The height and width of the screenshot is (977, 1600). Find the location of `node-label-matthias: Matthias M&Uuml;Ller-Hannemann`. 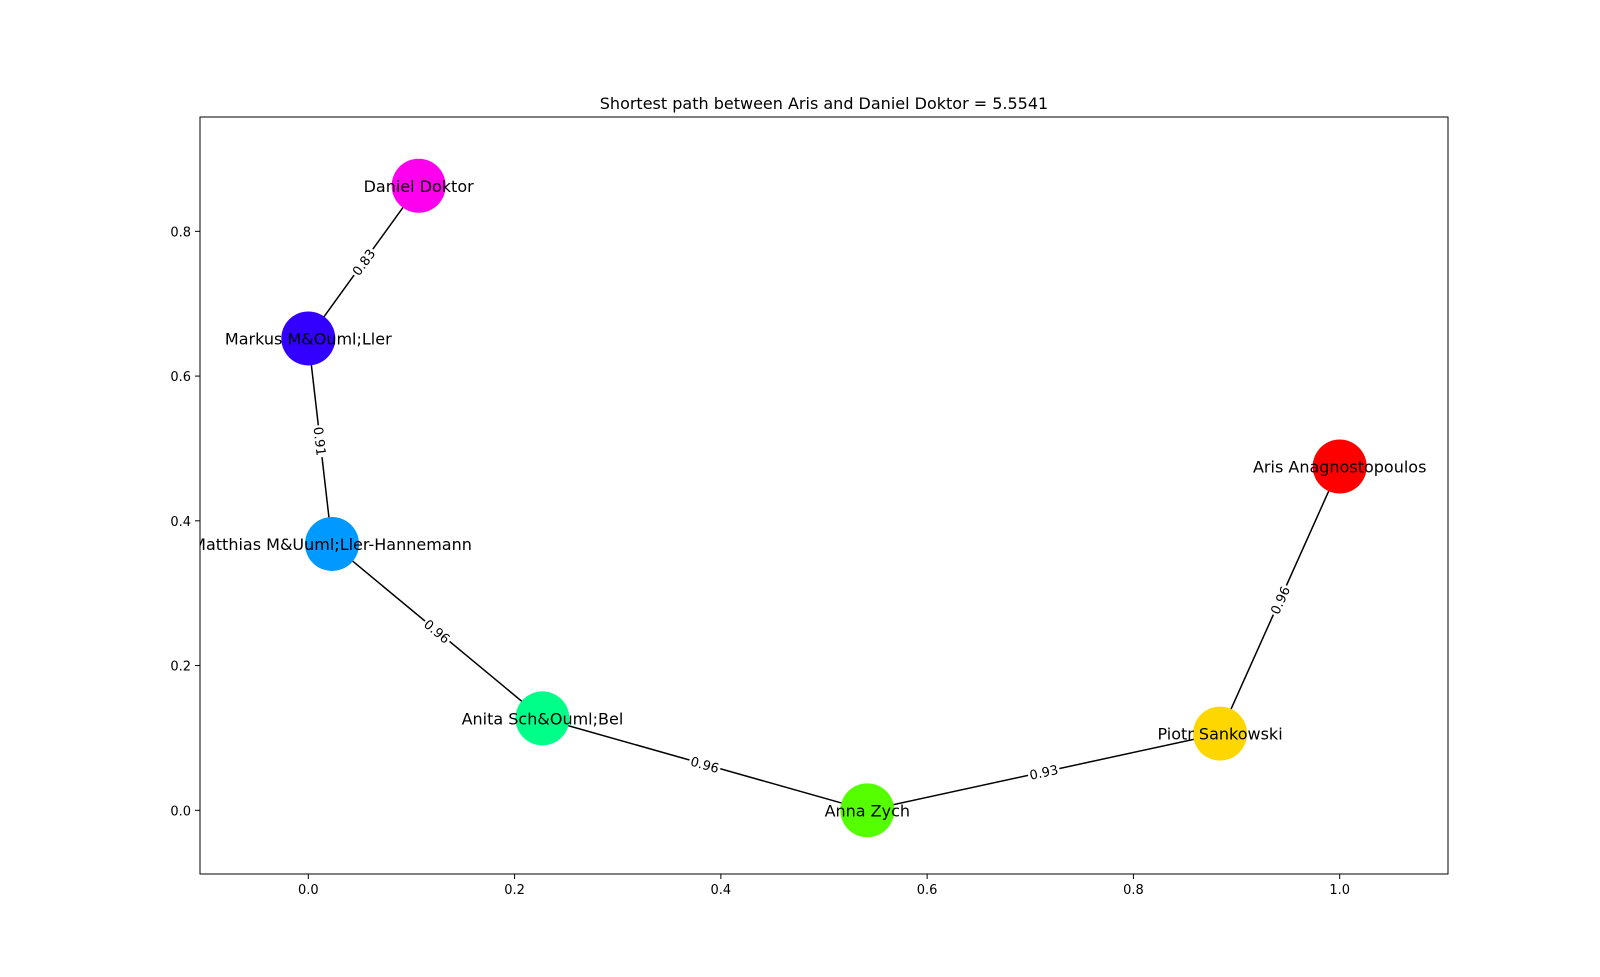

node-label-matthias: Matthias M&Uuml;Ller-Hannemann is located at coordinates (332, 544).